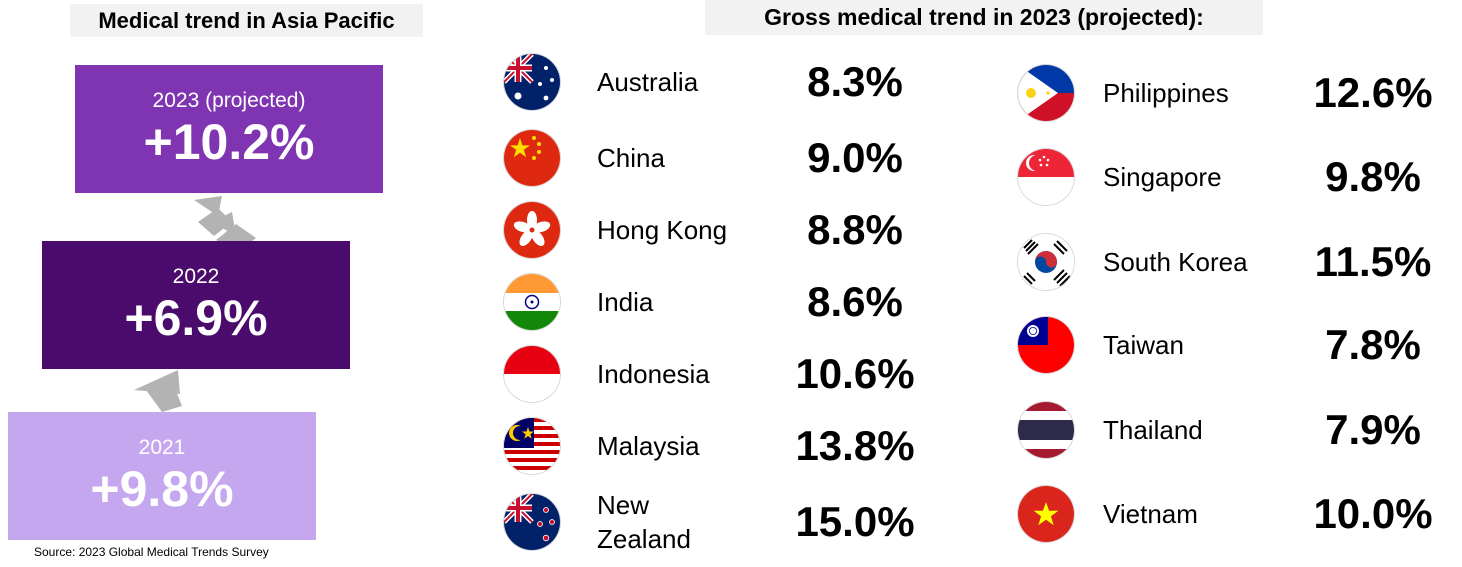  Describe the element at coordinates (1373, 92) in the screenshot. I see `country-value-philippines: 12.6%` at that location.